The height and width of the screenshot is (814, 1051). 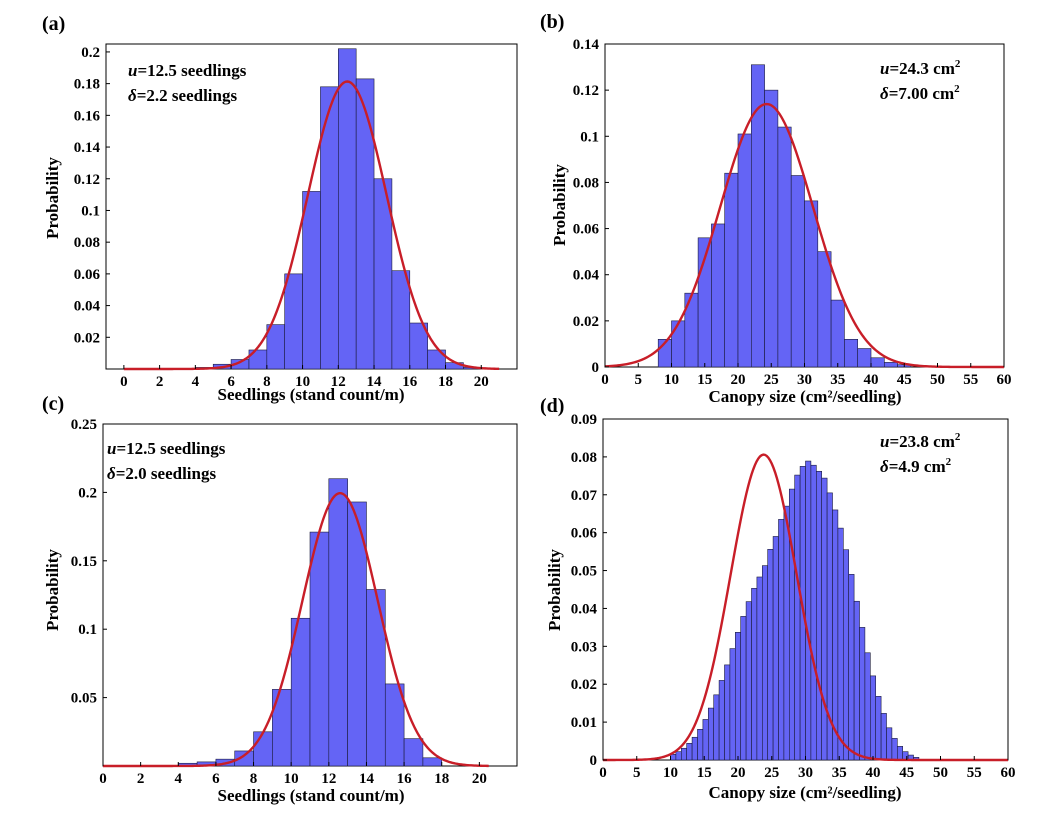 I want to click on panel-label: (d), so click(x=552, y=406).